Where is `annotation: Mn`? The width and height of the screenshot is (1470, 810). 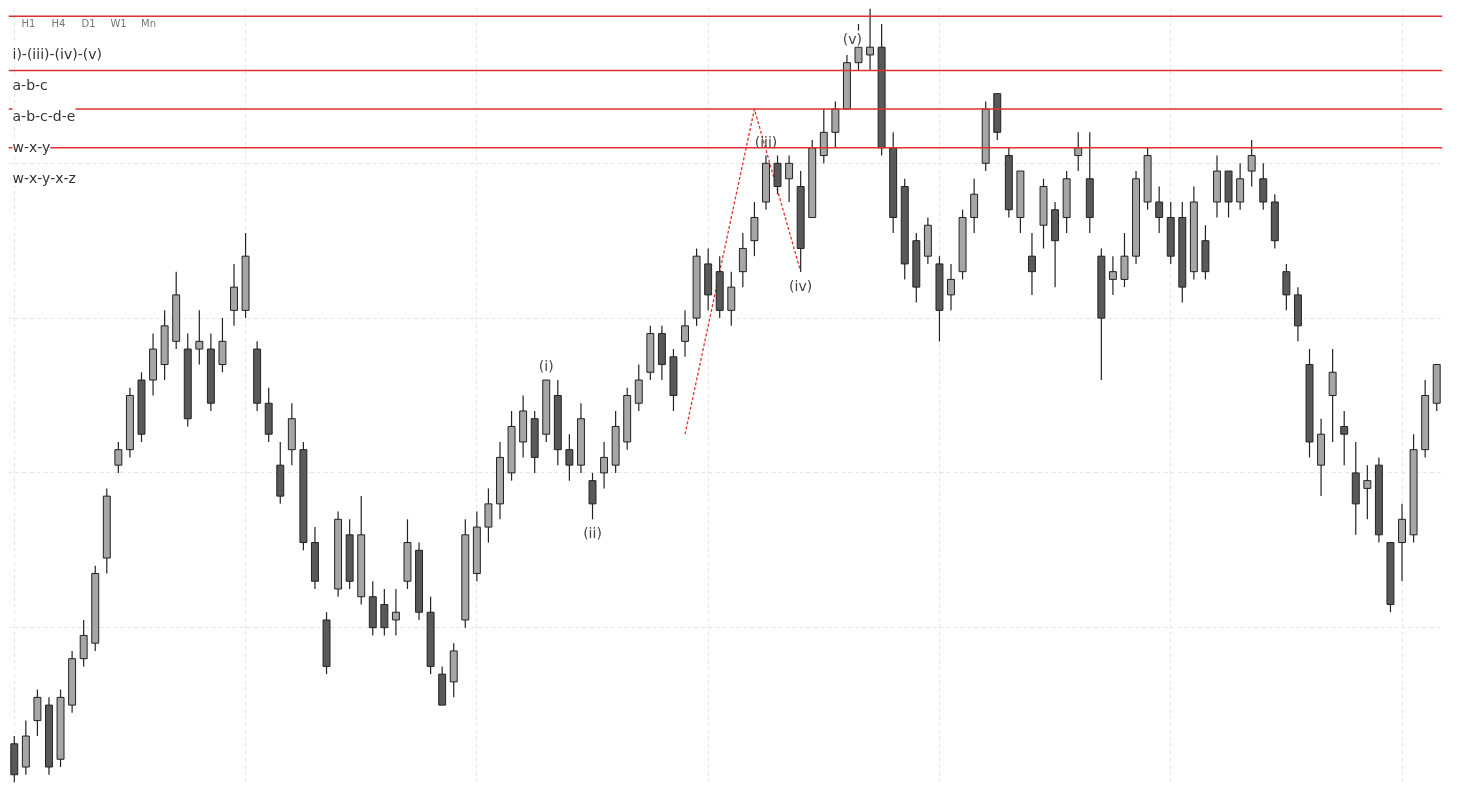
annotation: Mn is located at coordinates (148, 23).